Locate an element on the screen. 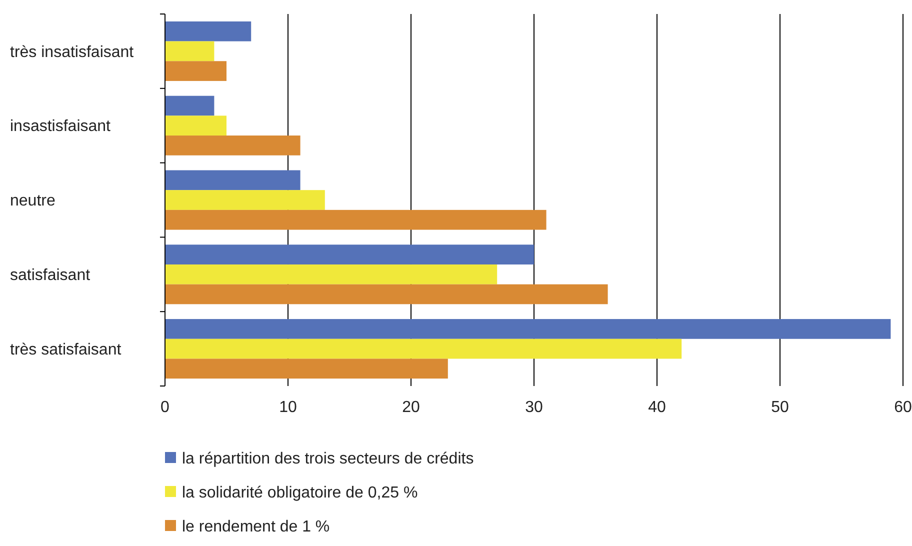 The height and width of the screenshot is (546, 912). x-tick-label: 20 is located at coordinates (411, 407).